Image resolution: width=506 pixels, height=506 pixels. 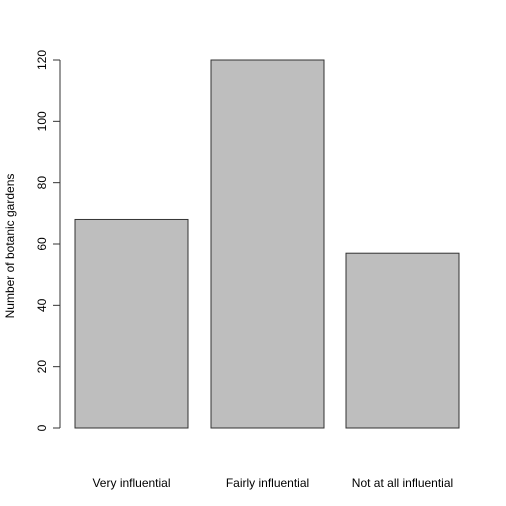 What do you see at coordinates (267, 483) in the screenshot?
I see `x-category-label: Fairly influential` at bounding box center [267, 483].